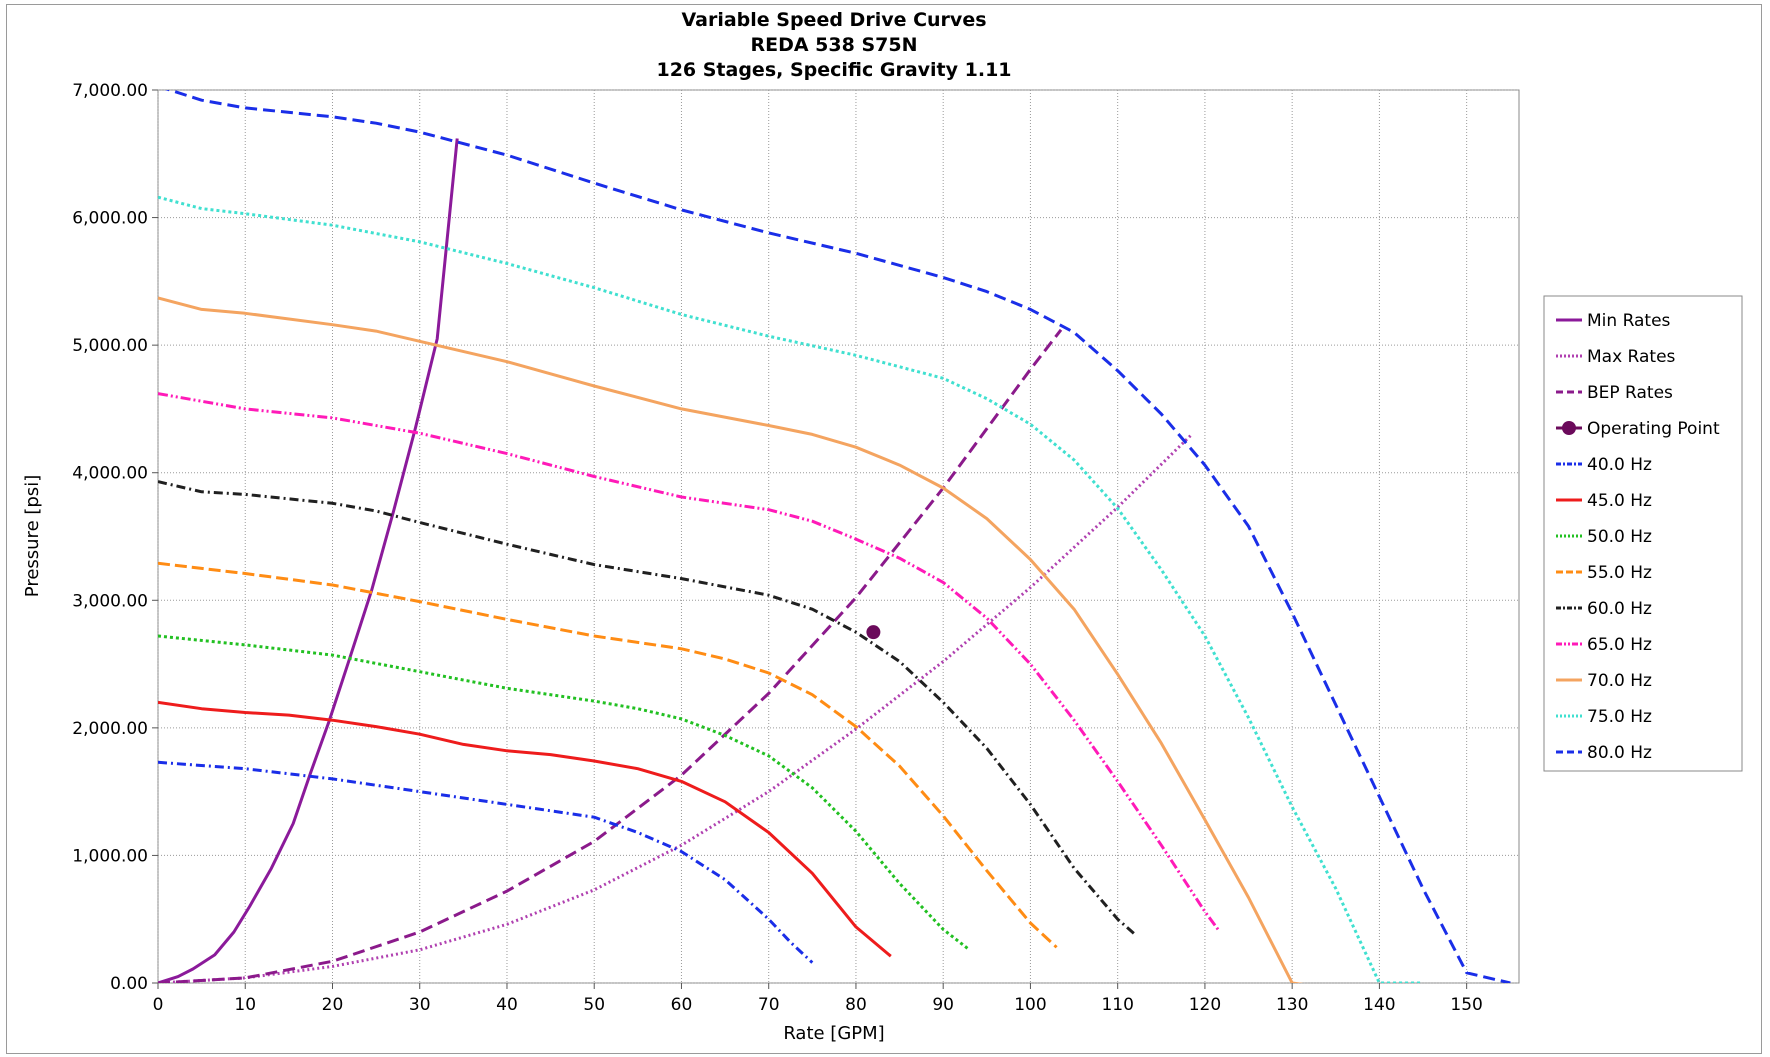  What do you see at coordinates (1117, 1005) in the screenshot?
I see `x-tick-label: 110` at bounding box center [1117, 1005].